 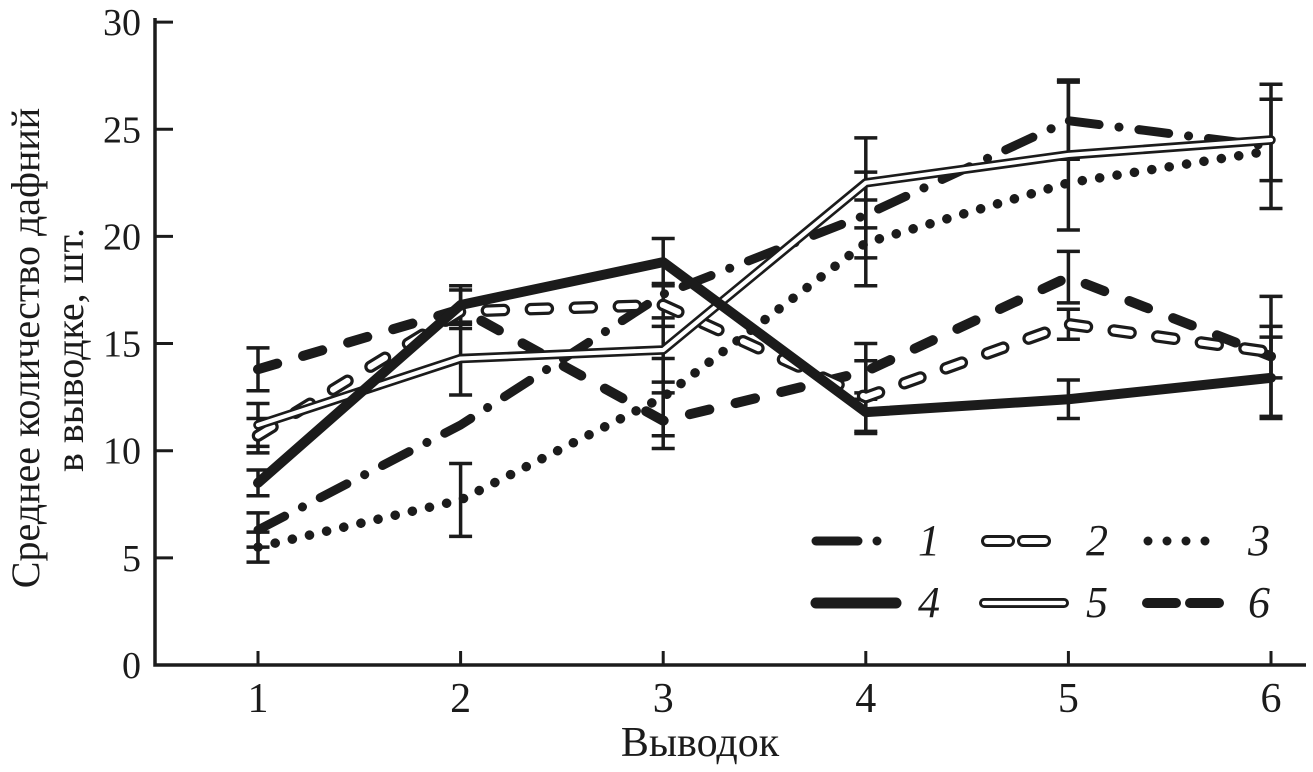 What do you see at coordinates (1016, 541) in the screenshot?
I see `legend-sample-hollow-dash-line` at bounding box center [1016, 541].